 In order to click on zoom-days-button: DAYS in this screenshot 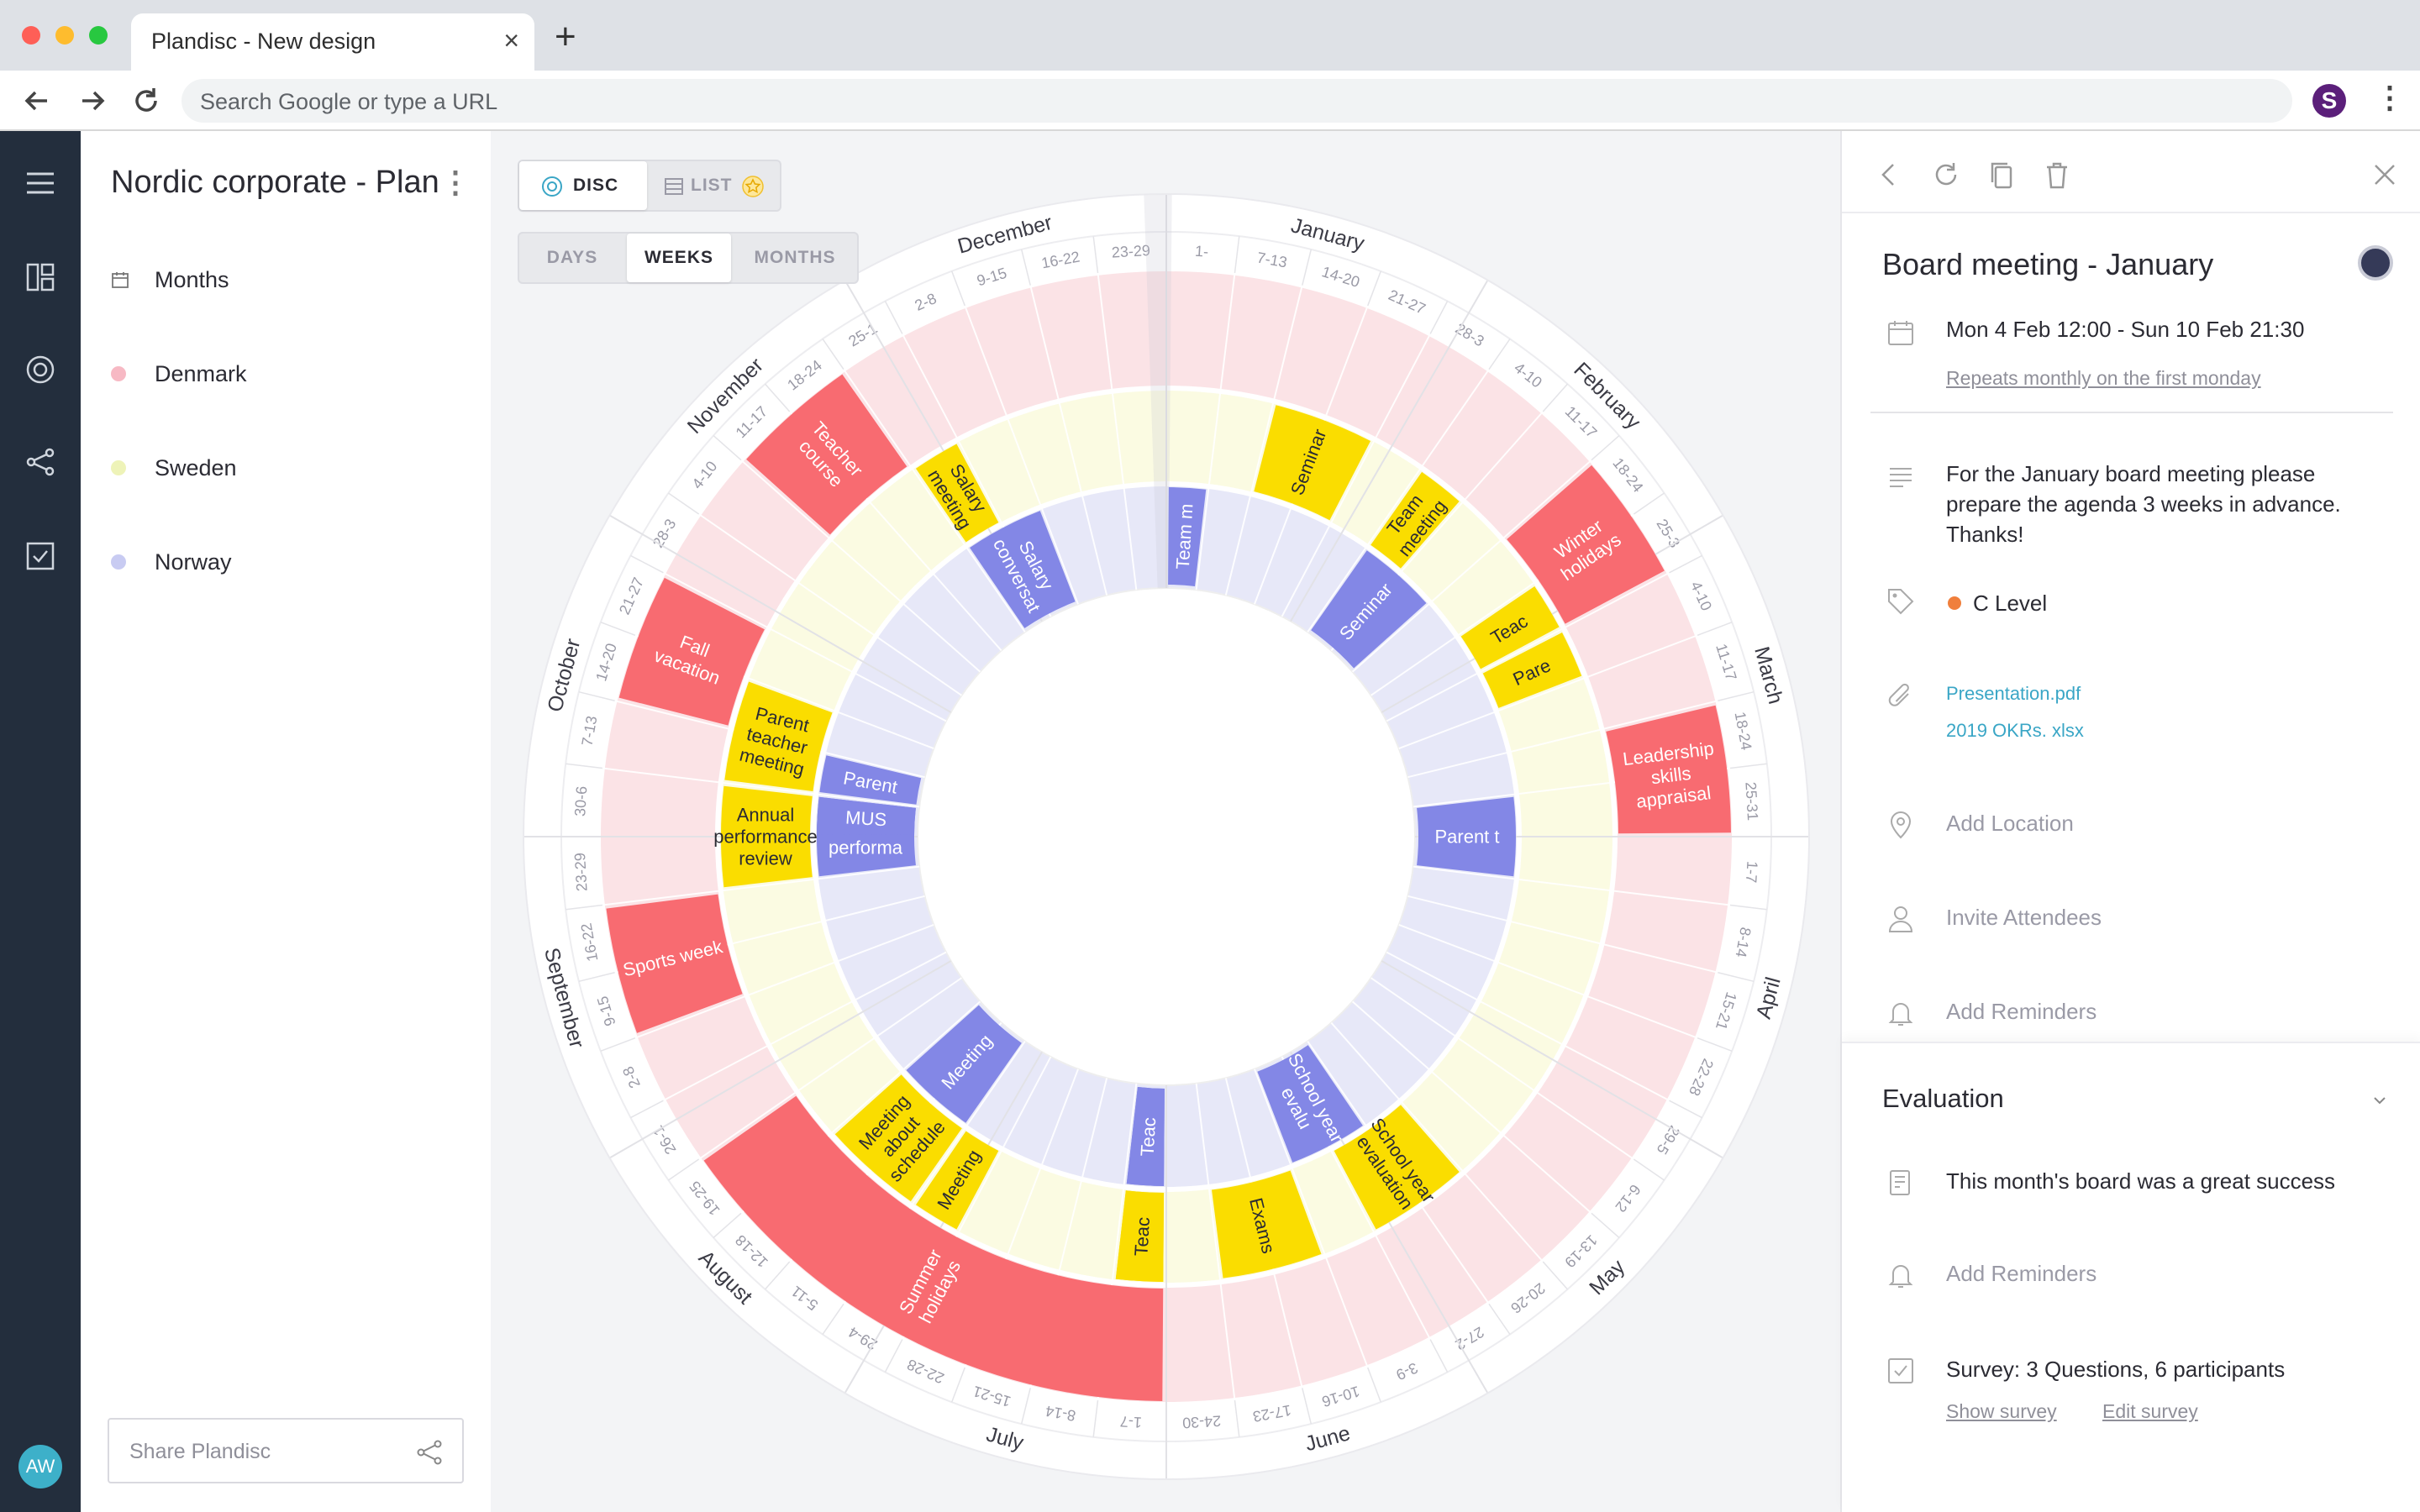, I will do `click(572, 257)`.